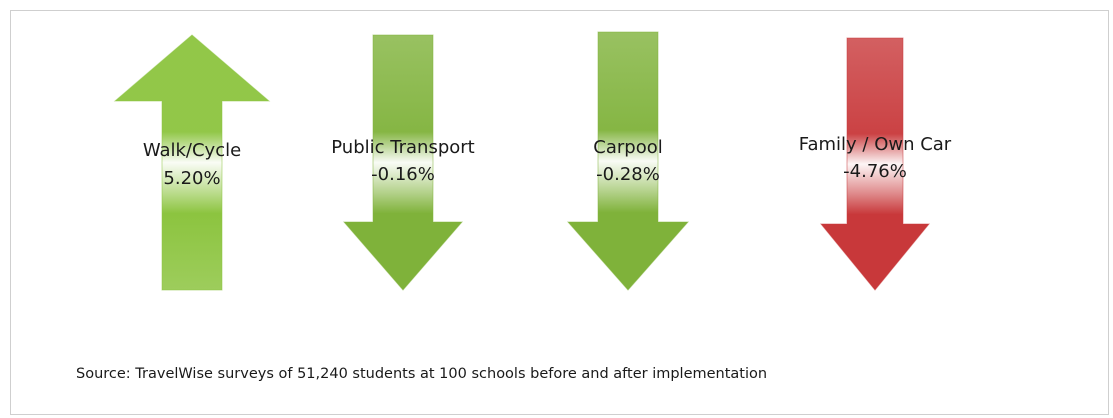 The width and height of the screenshot is (1113, 418). Describe the element at coordinates (191, 178) in the screenshot. I see `item-value: 5.20%` at that location.